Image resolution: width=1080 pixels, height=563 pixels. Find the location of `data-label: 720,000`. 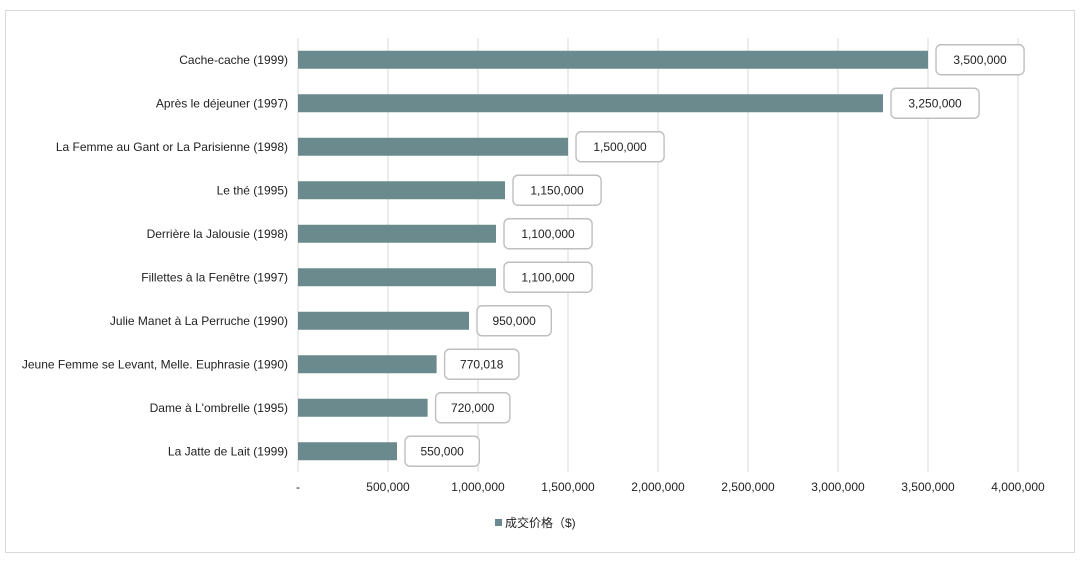

data-label: 720,000 is located at coordinates (472, 408).